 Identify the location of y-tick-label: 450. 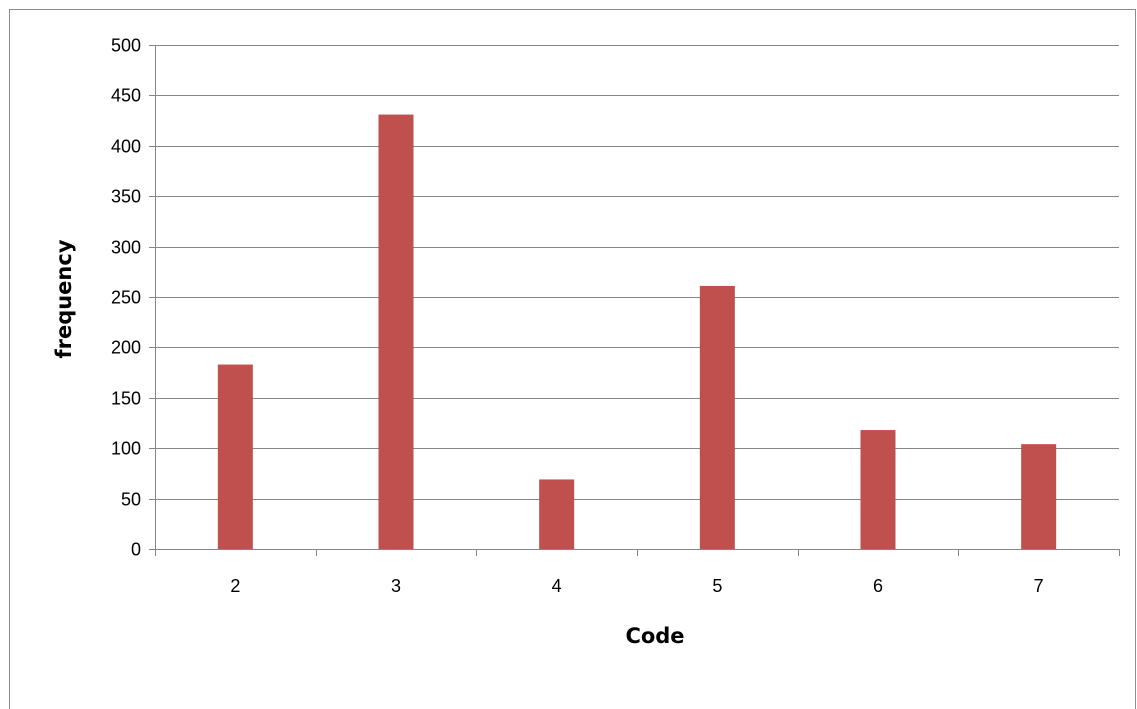
(126, 96).